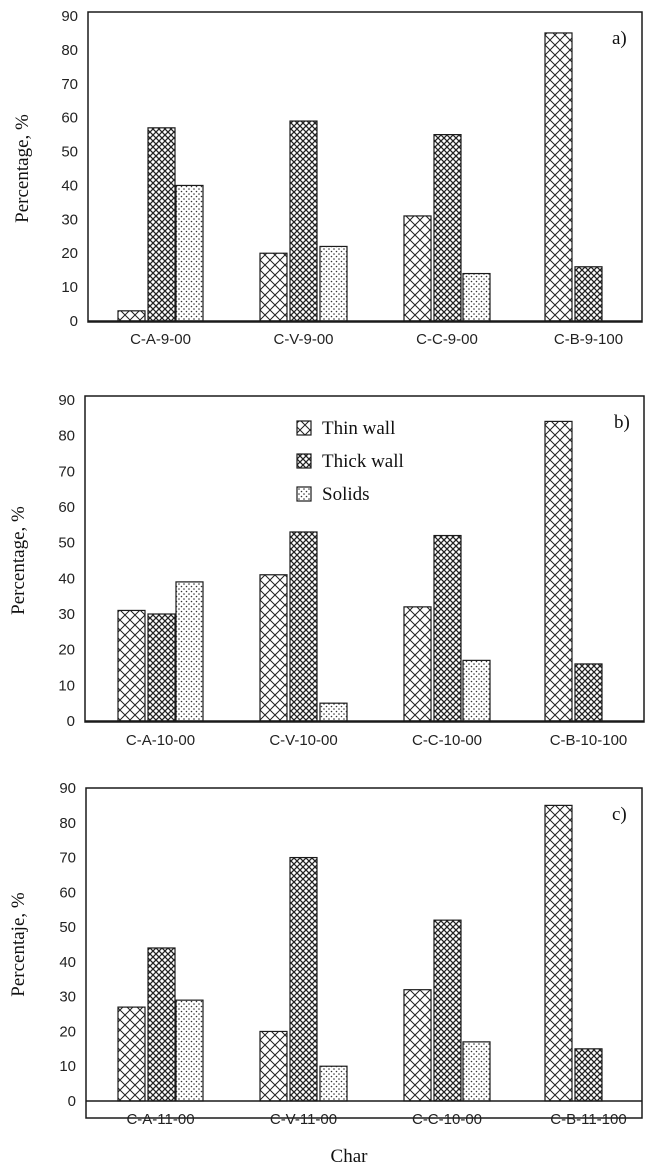 This screenshot has height=1172, width=652. Describe the element at coordinates (160, 339) in the screenshot. I see `x-tick-label: C-A-9-00` at that location.